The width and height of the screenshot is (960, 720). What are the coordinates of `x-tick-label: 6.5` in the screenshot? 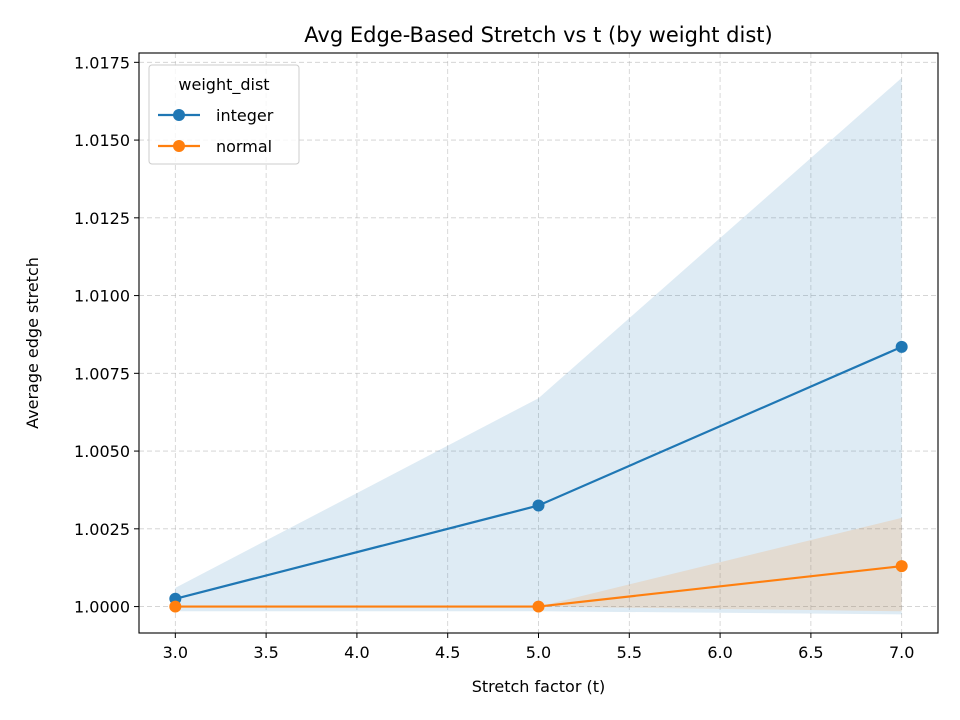 It's located at (810, 652).